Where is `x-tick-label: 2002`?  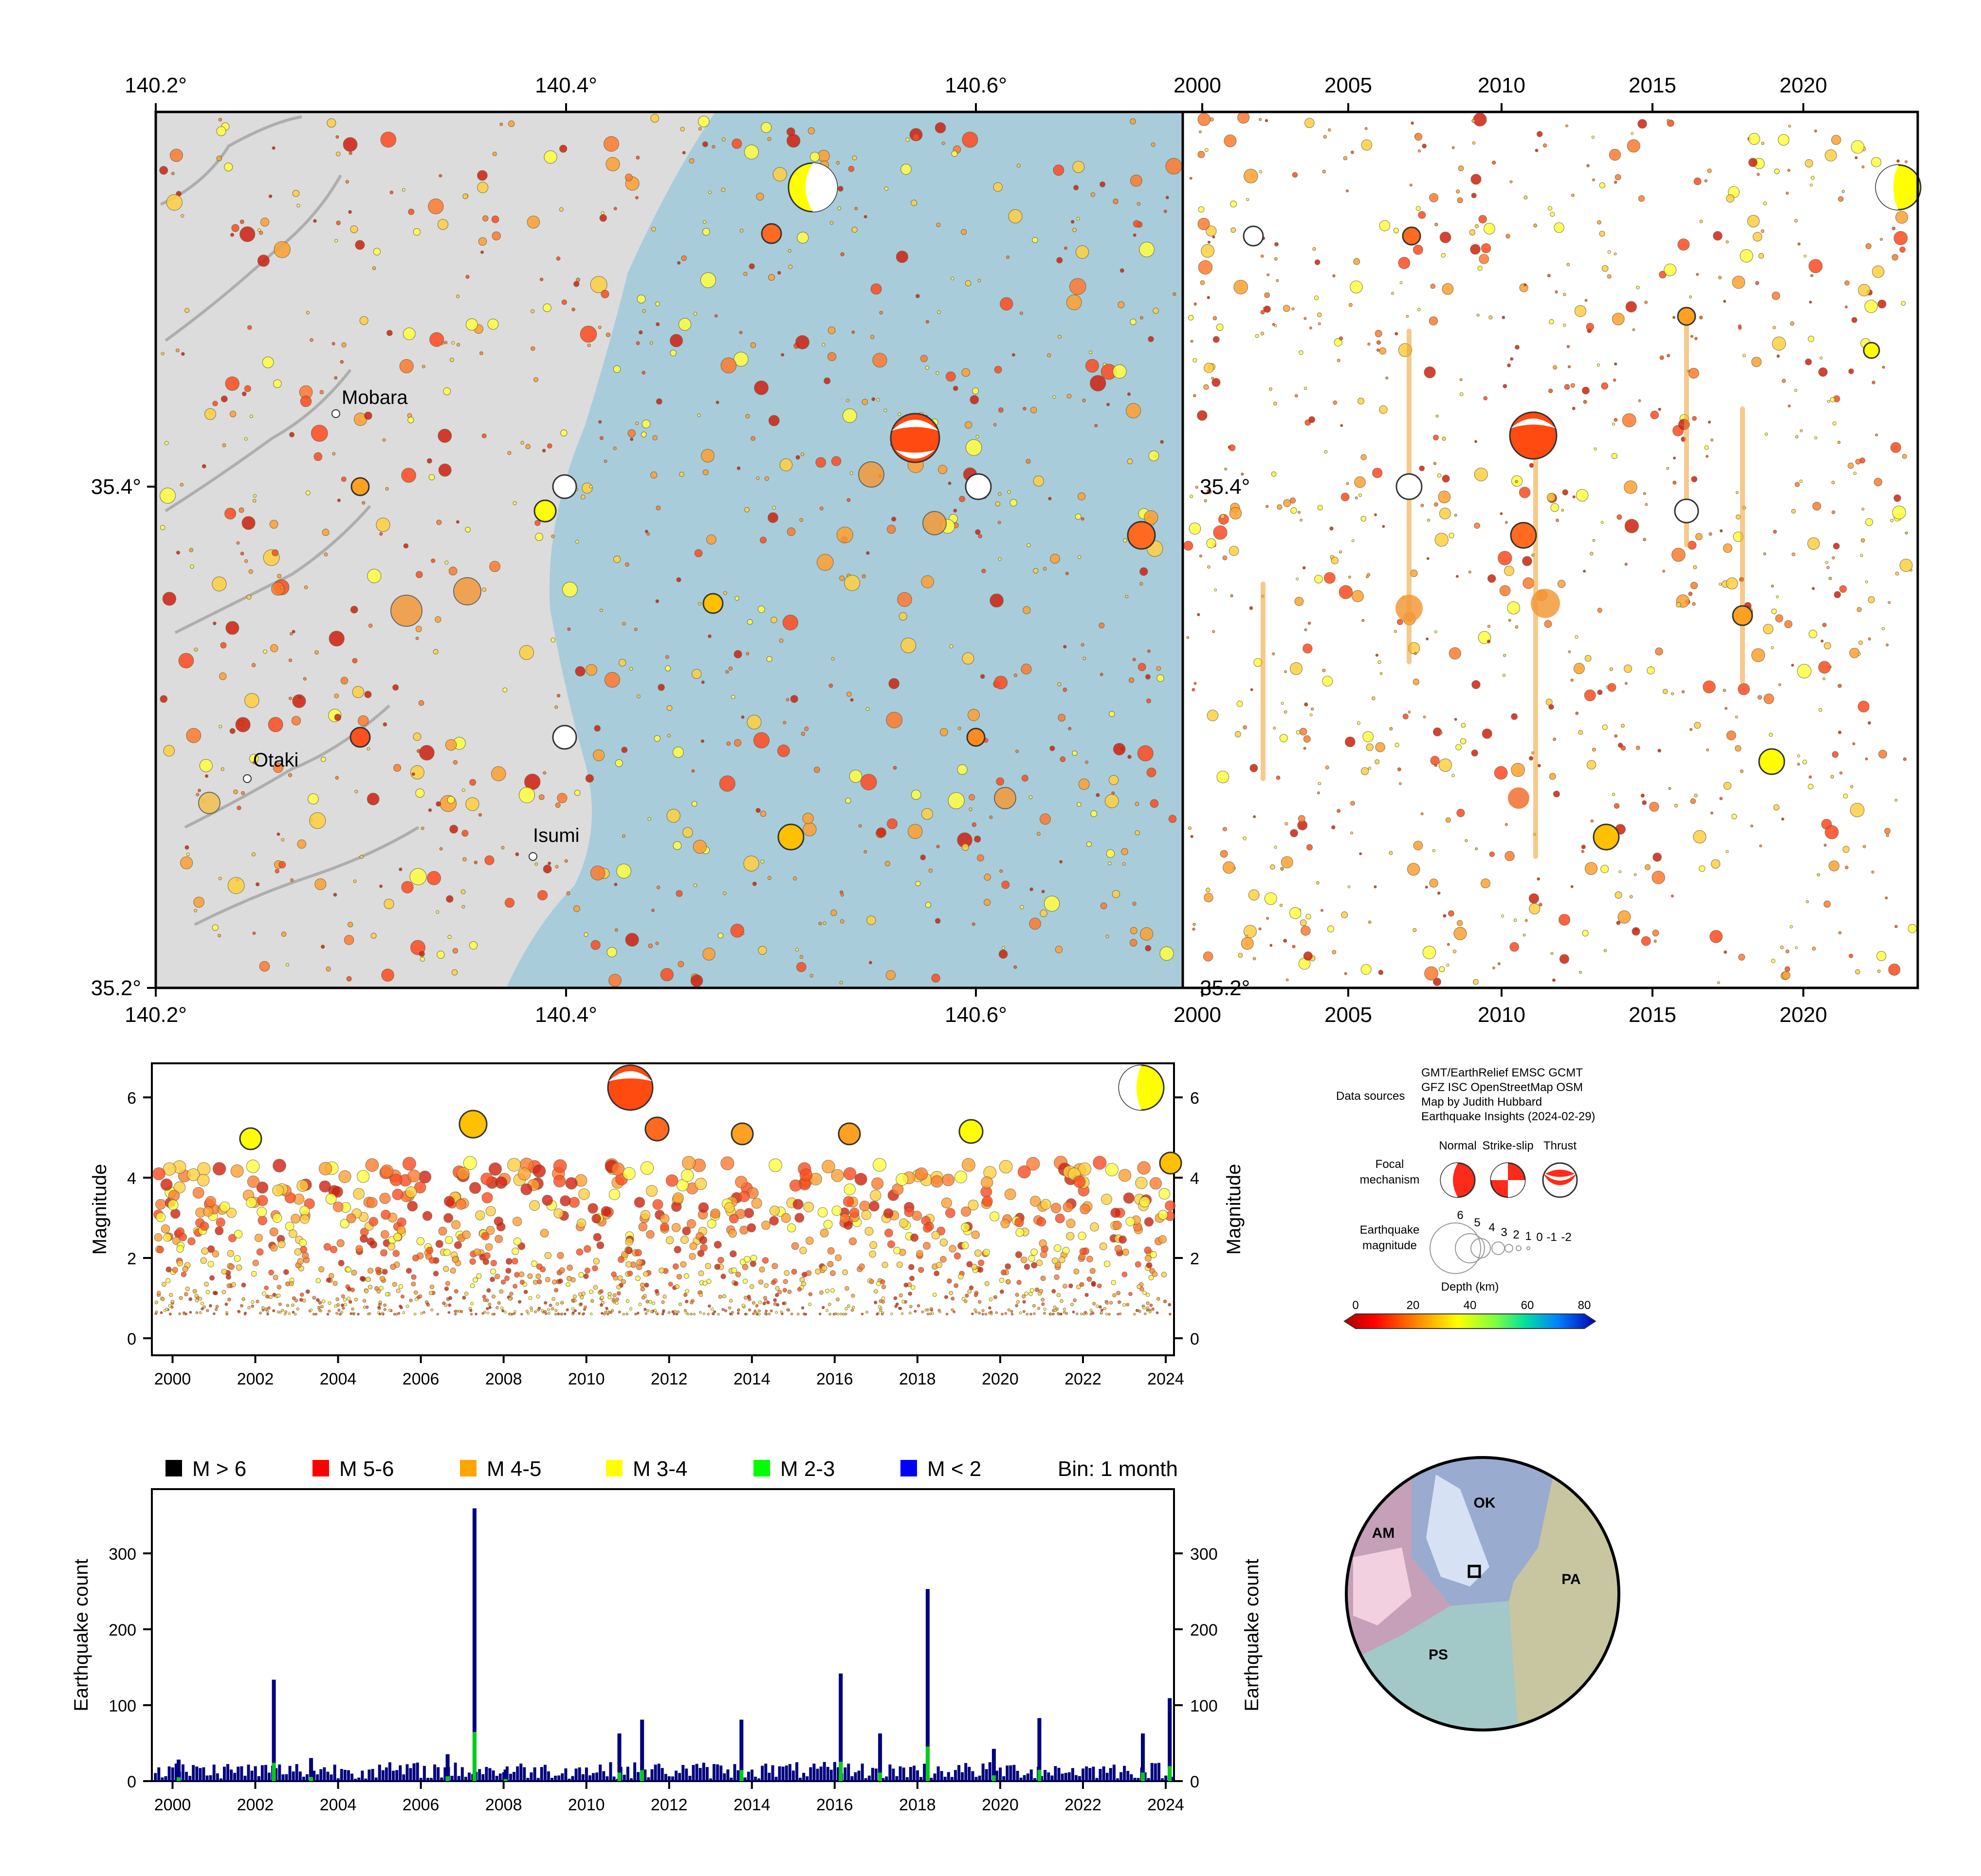 x-tick-label: 2002 is located at coordinates (256, 1379).